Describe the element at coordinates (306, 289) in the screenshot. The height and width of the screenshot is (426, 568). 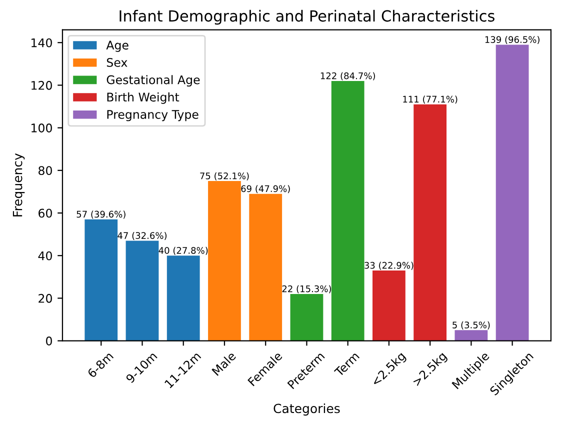
I see `data-label: 22 (15.3%)` at that location.